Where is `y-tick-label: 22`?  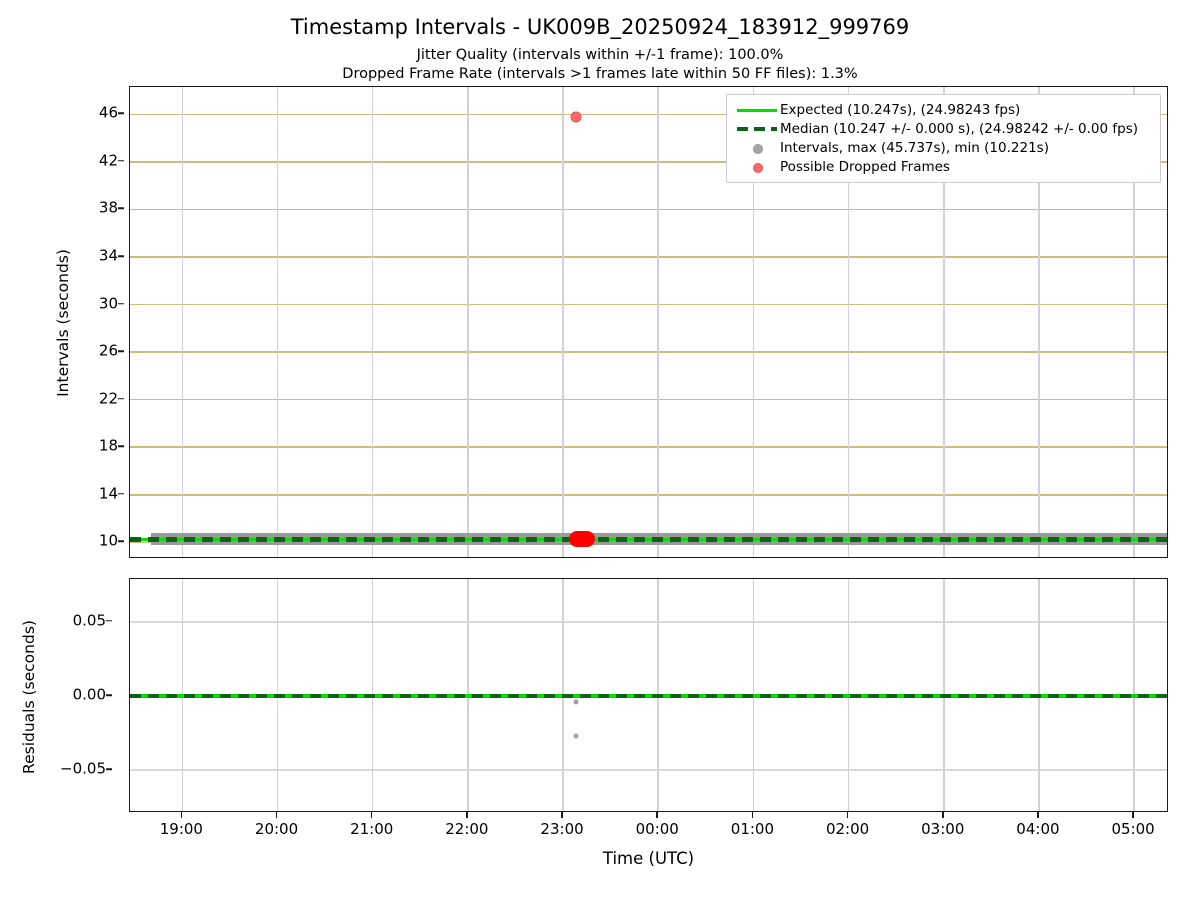
y-tick-label: 22 is located at coordinates (108, 398).